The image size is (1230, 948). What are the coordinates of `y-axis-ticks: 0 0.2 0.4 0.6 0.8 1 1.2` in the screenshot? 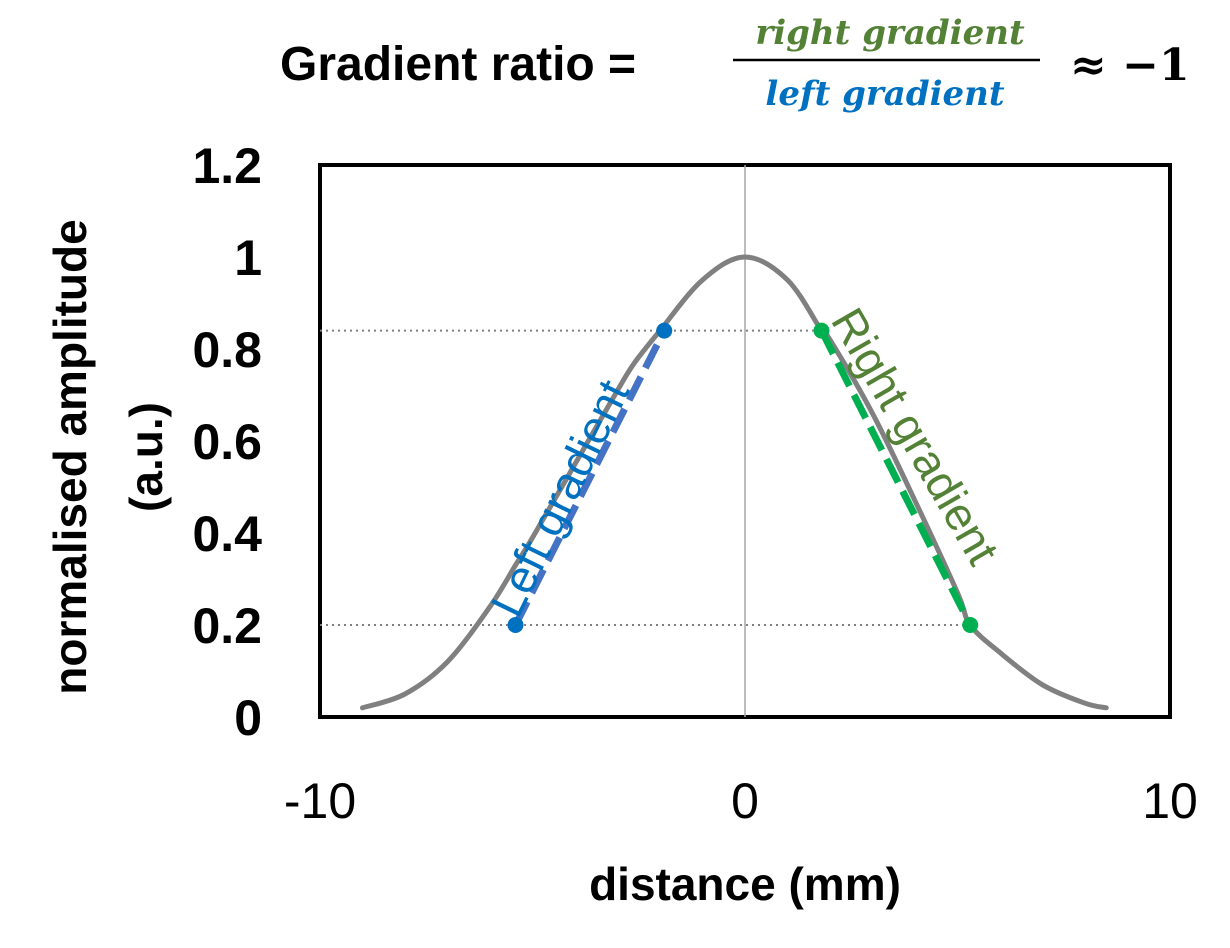 It's located at (227, 442).